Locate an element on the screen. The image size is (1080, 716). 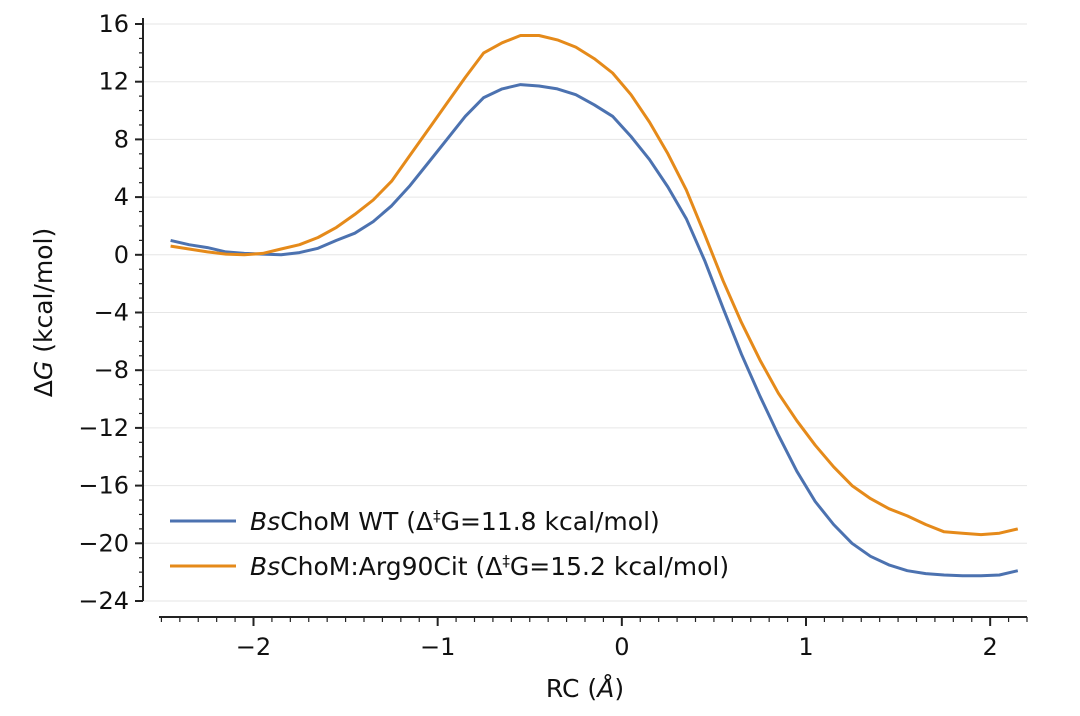
y-tick-label: 12 is located at coordinates (113, 82).